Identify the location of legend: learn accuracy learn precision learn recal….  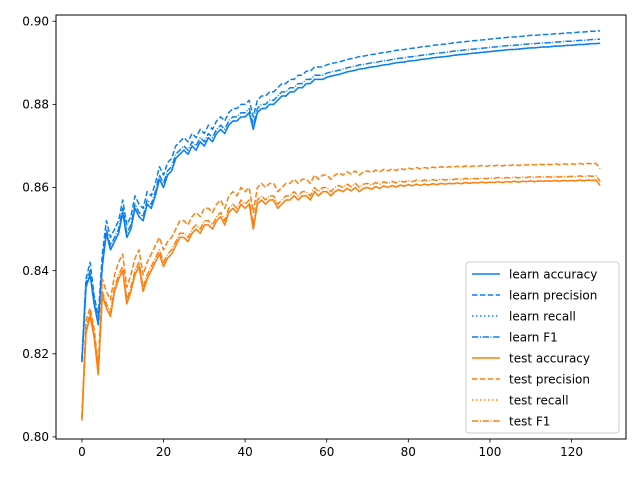
(542, 347).